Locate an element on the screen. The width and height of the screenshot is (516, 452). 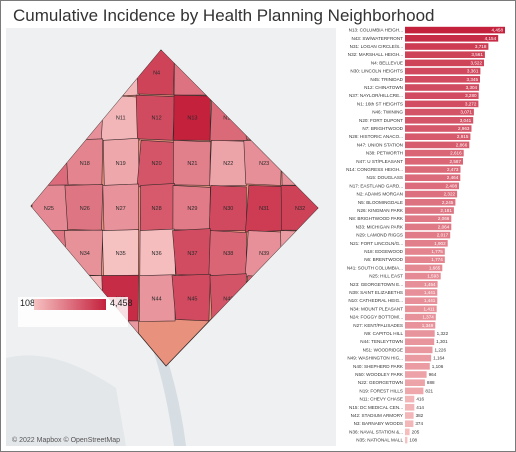
bar-value-label: 3,041 is located at coordinates (466, 120).